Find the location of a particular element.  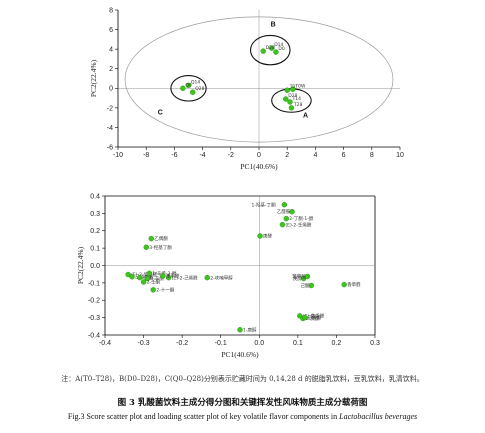

data-point-label: D14 is located at coordinates (278, 45).